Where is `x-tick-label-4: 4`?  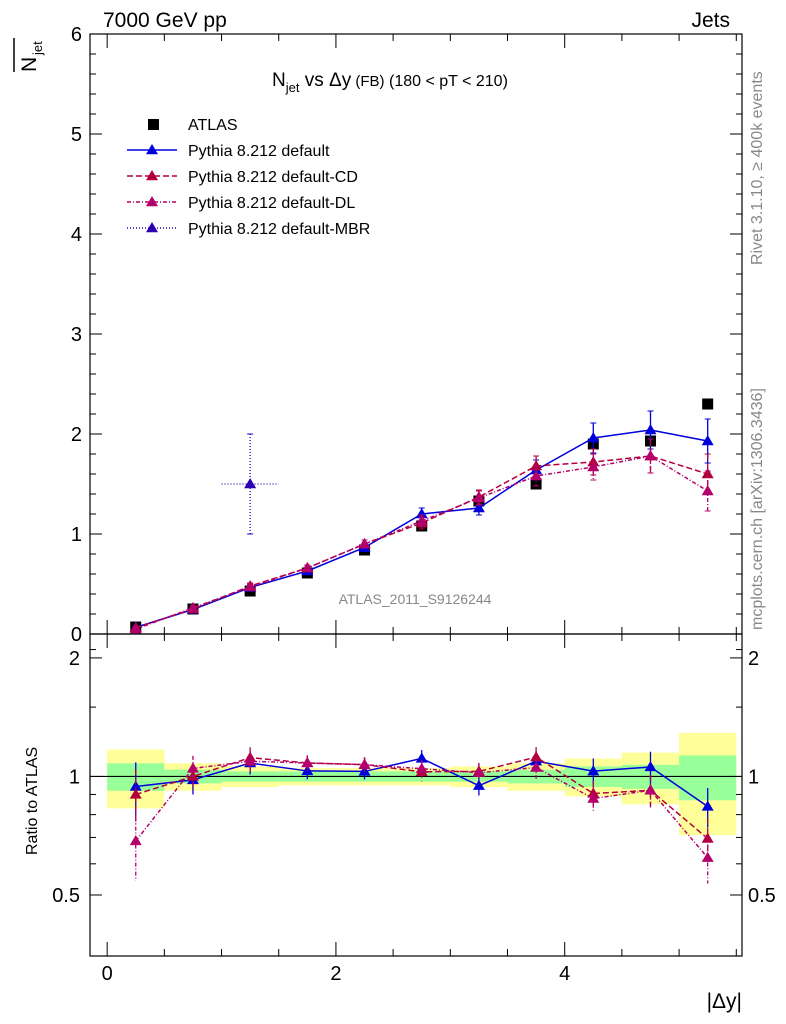 x-tick-label-4: 4 is located at coordinates (564, 974).